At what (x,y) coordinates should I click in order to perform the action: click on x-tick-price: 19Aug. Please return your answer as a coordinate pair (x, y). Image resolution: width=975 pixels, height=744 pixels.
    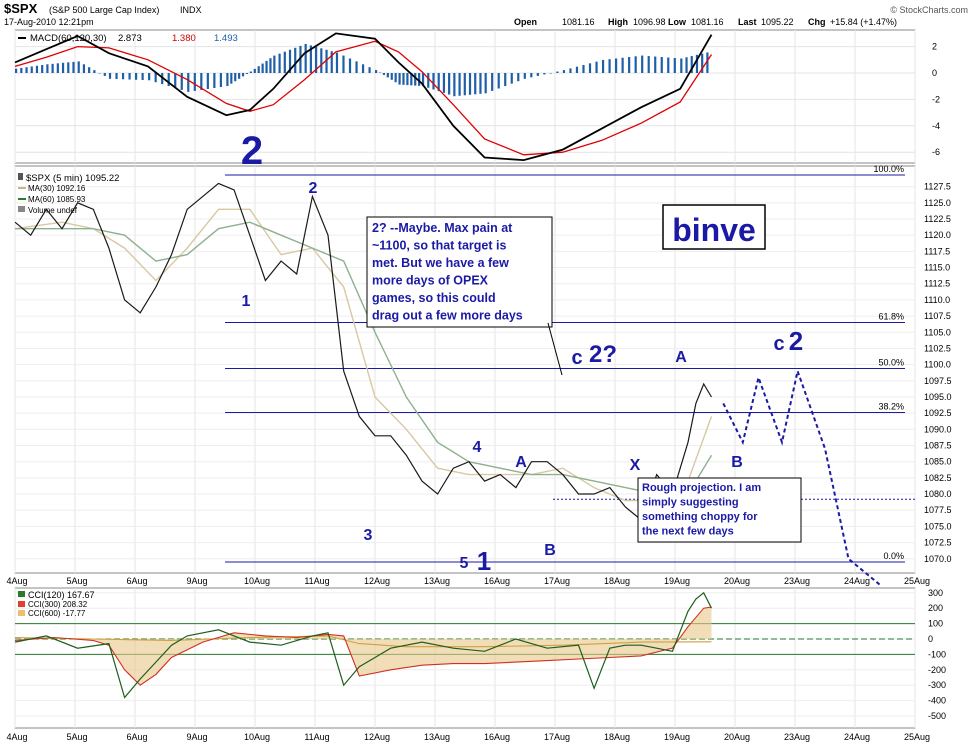
    Looking at the image, I should click on (677, 581).